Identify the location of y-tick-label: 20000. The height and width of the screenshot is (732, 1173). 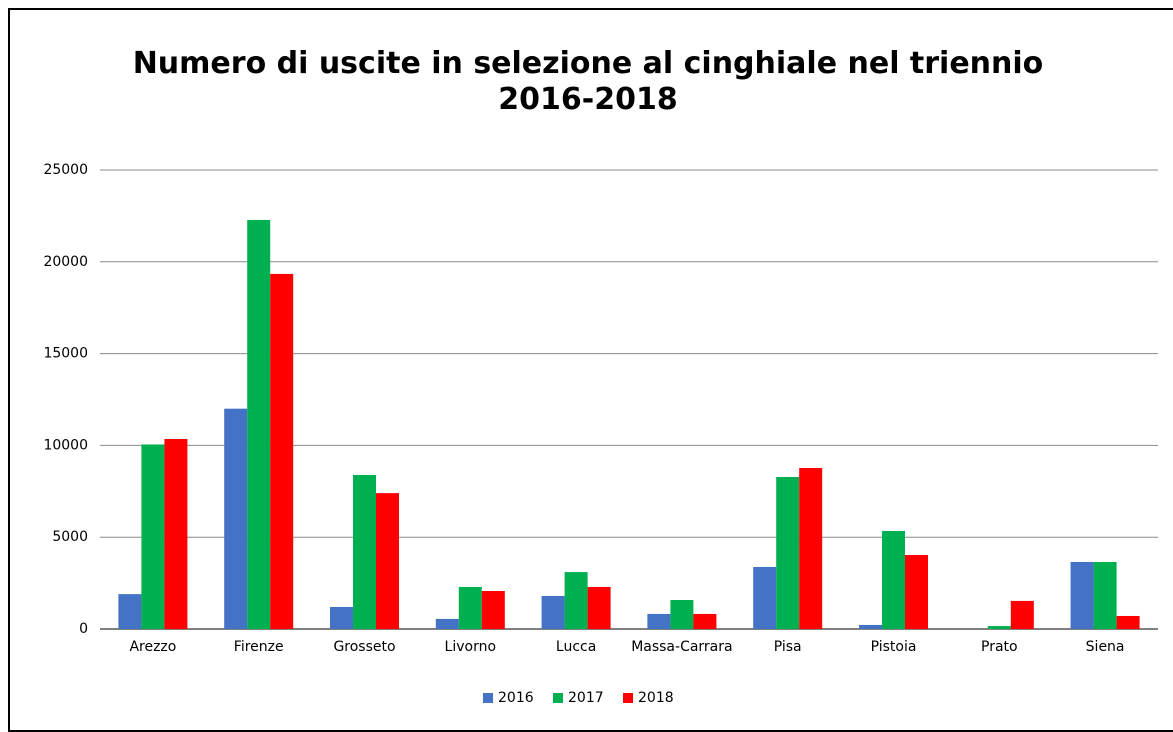
(65, 262).